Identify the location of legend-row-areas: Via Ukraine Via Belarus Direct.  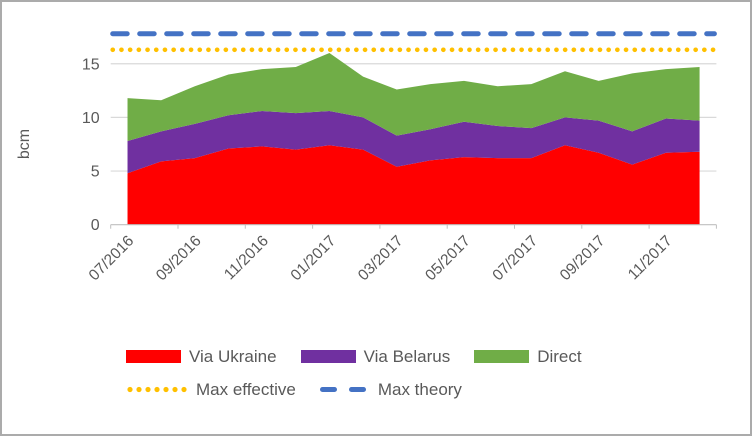
(354, 356).